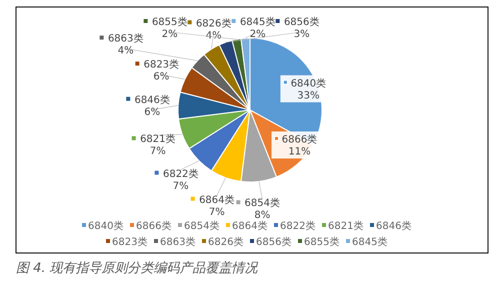 Image resolution: width=500 pixels, height=293 pixels. What do you see at coordinates (302, 34) in the screenshot?
I see `data-label: 3%` at bounding box center [302, 34].